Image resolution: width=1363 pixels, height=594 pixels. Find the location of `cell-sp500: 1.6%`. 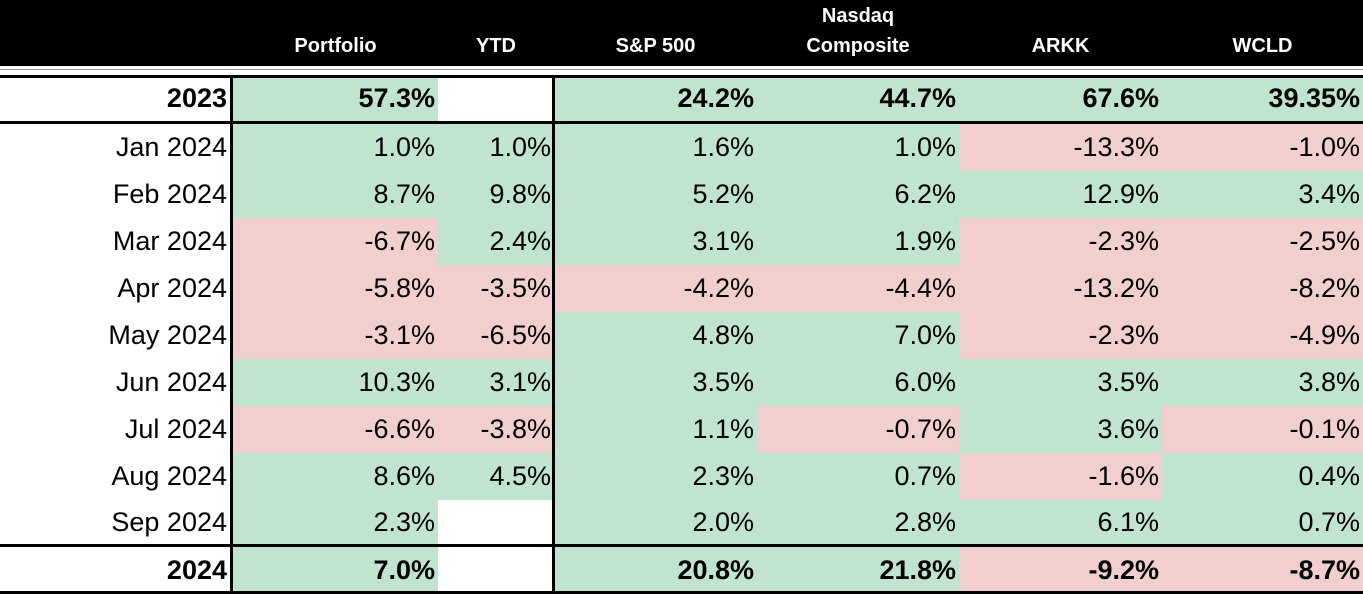

cell-sp500: 1.6% is located at coordinates (655, 147).